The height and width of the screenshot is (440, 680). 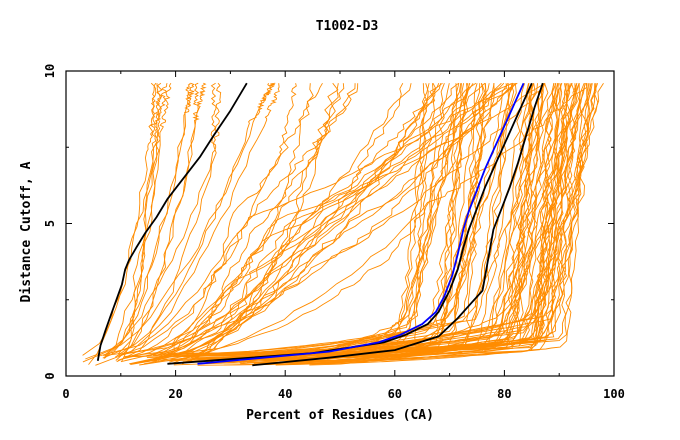 What do you see at coordinates (260, 223) in the screenshot?
I see `model-curve-diagonal-mid` at bounding box center [260, 223].